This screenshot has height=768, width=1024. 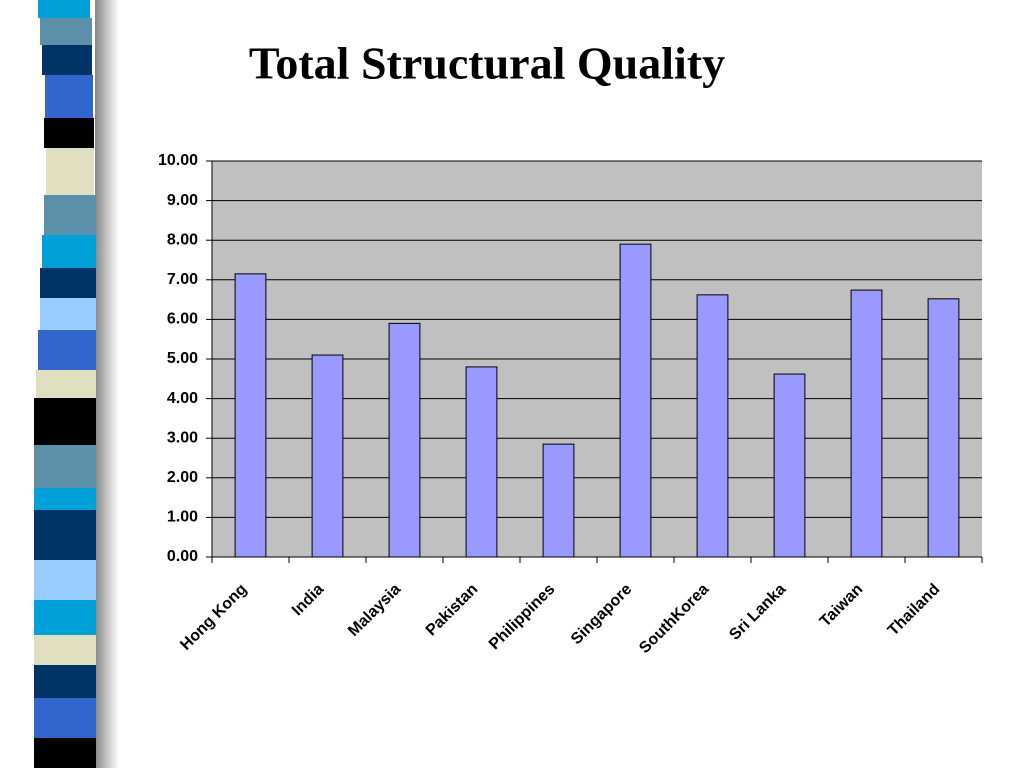 What do you see at coordinates (757, 612) in the screenshot?
I see `x-tick-label: Sri Lanka` at bounding box center [757, 612].